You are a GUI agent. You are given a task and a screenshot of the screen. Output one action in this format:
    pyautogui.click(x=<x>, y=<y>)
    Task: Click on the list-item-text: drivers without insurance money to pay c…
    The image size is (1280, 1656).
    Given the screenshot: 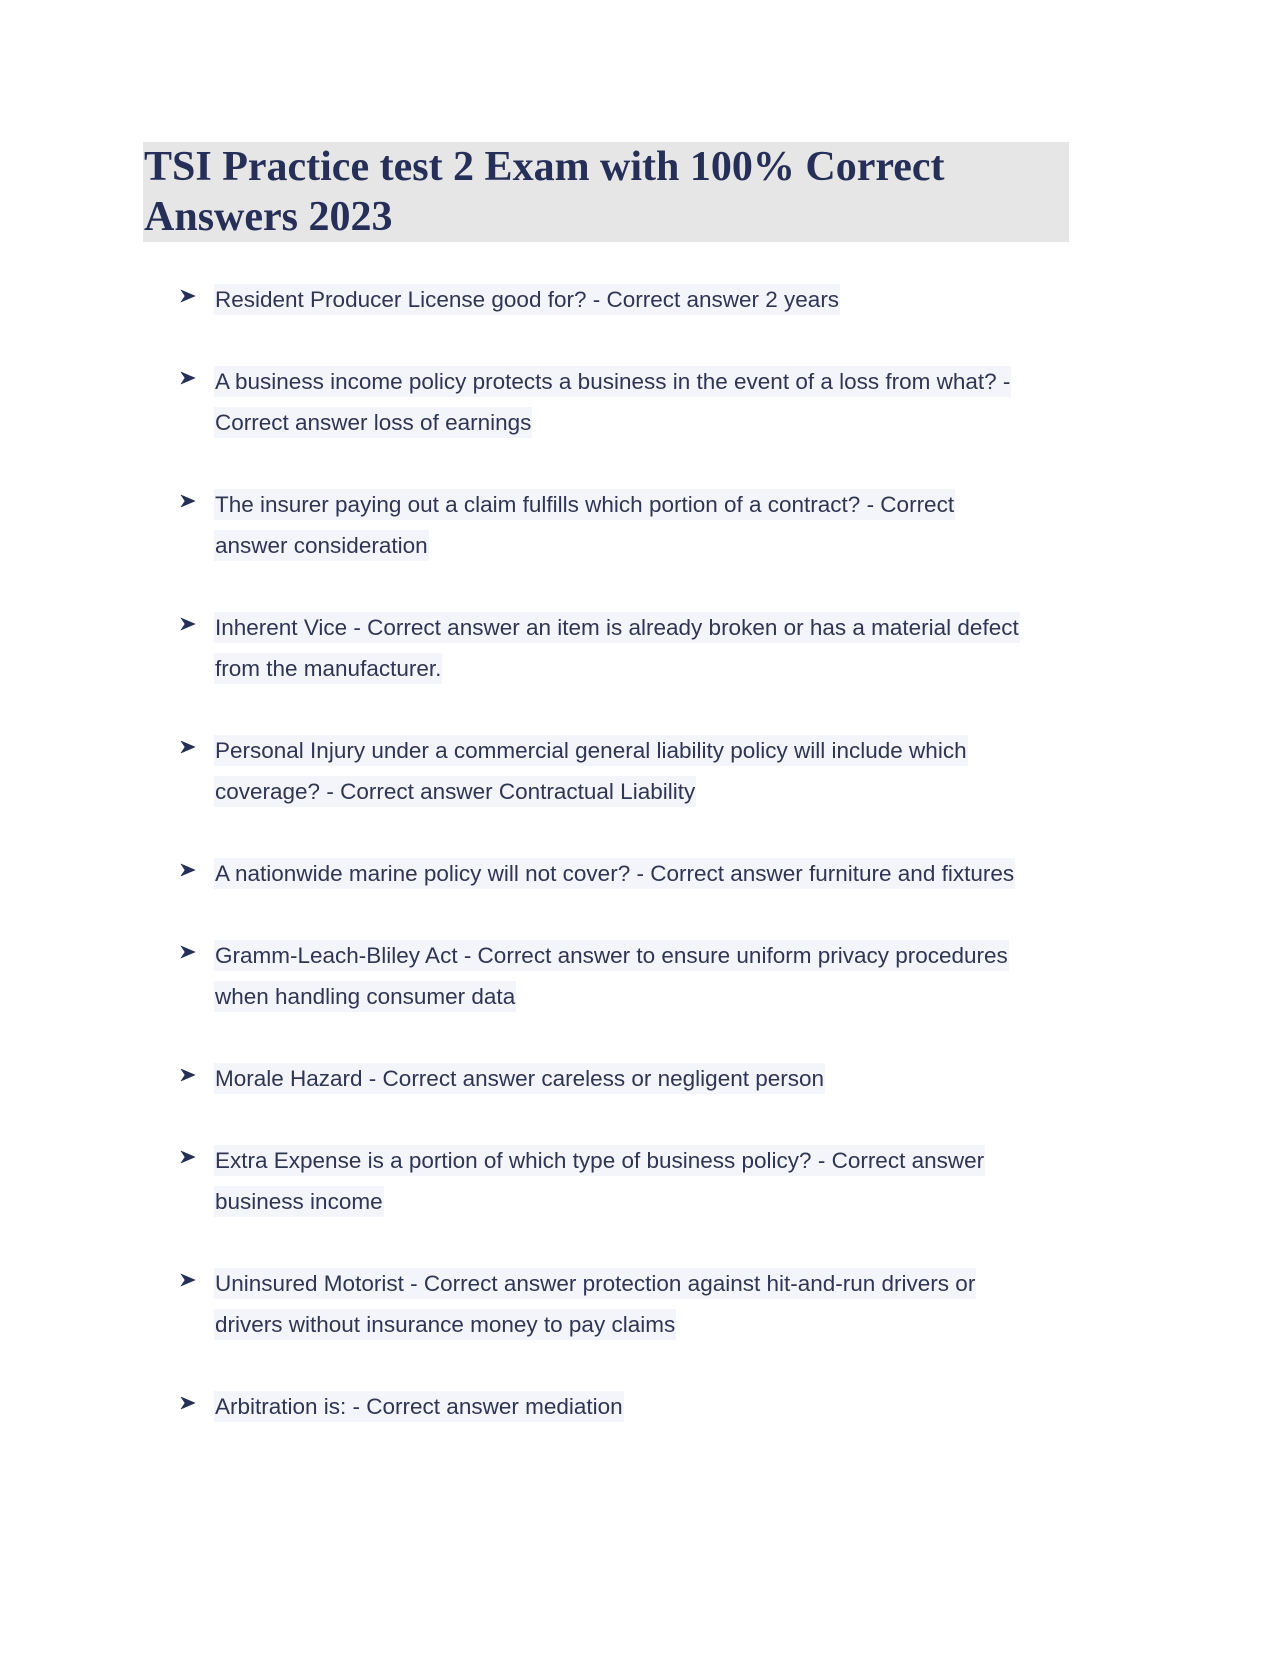 What is the action you would take?
    pyautogui.click(x=445, y=1324)
    